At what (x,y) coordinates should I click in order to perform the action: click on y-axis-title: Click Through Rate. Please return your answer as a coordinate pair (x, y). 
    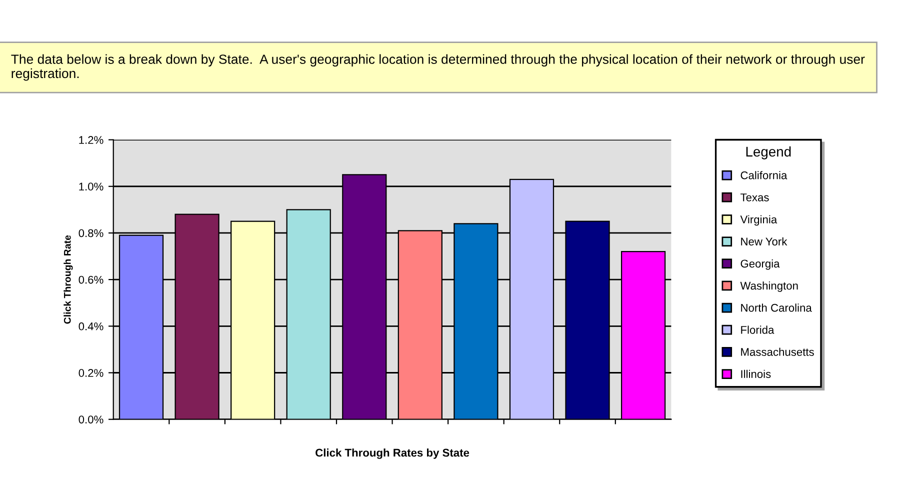
    Looking at the image, I should click on (68, 279).